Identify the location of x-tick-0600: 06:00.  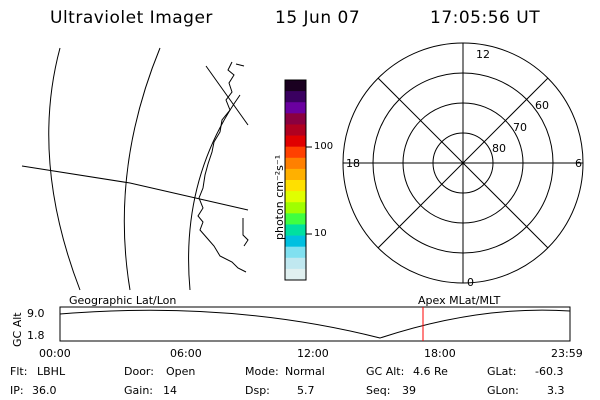
(186, 353).